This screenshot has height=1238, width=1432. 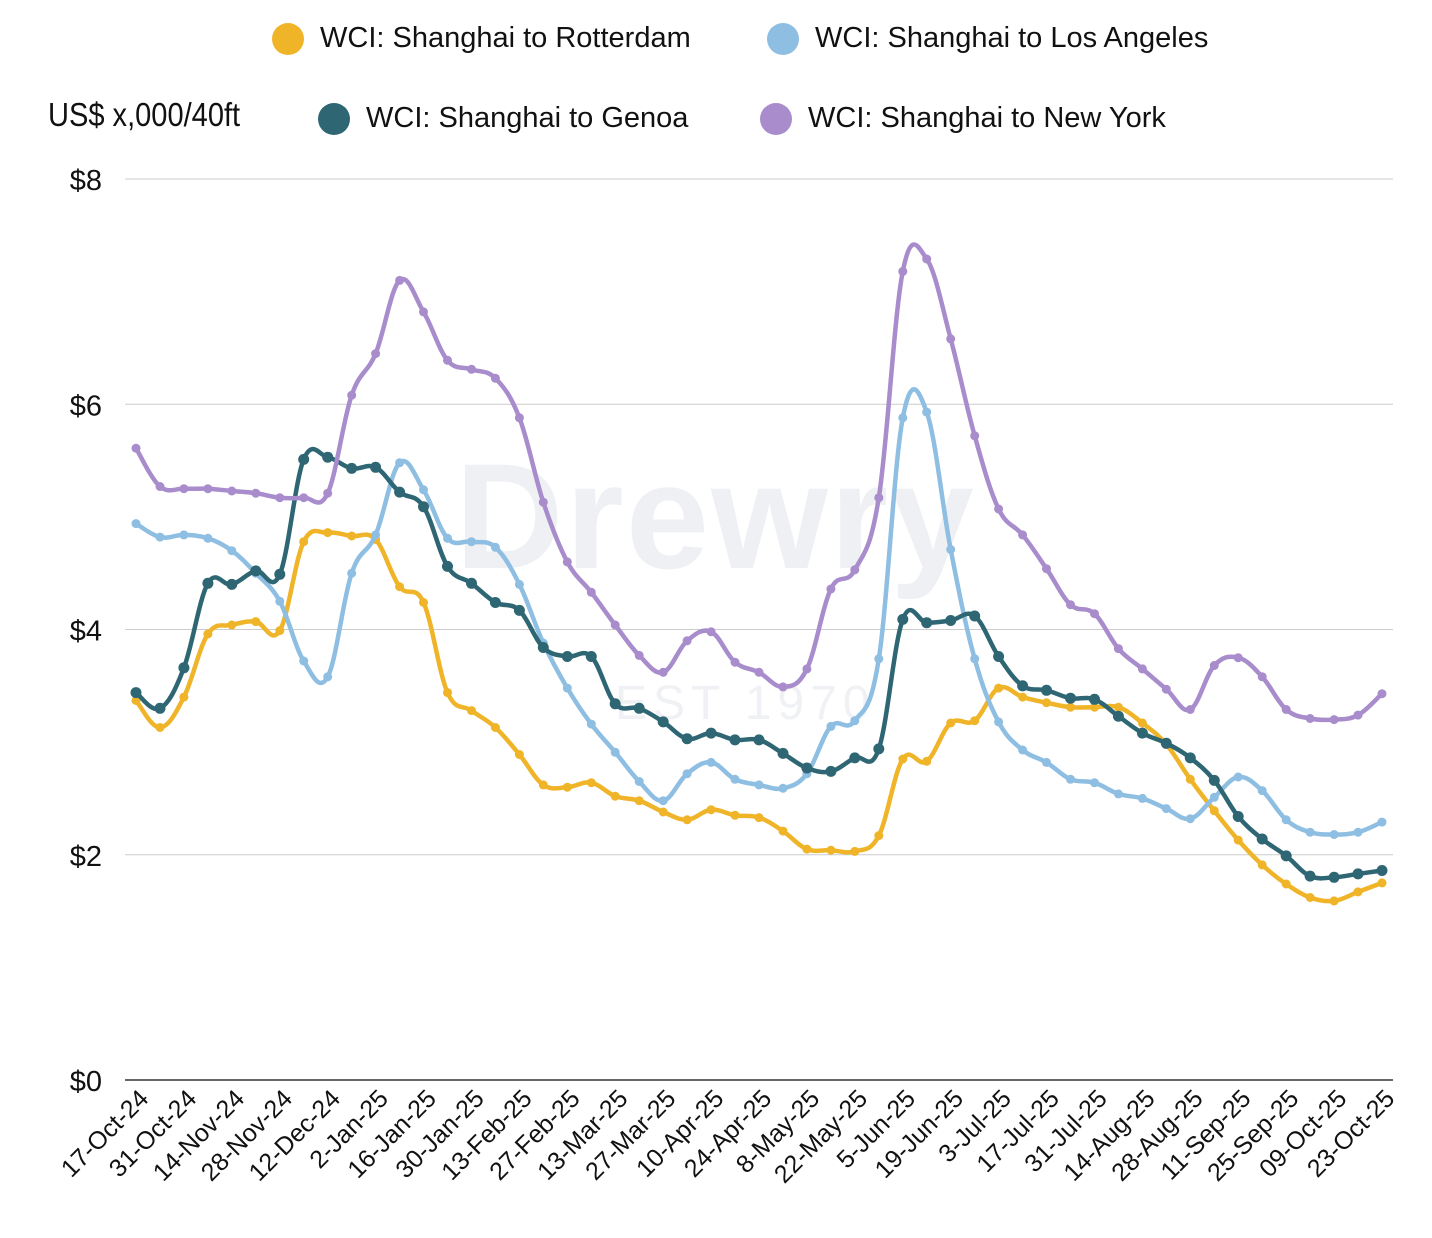 I want to click on legend-item-rotterdam: WCI: Shanghai to Rotterdam, so click(x=481, y=38).